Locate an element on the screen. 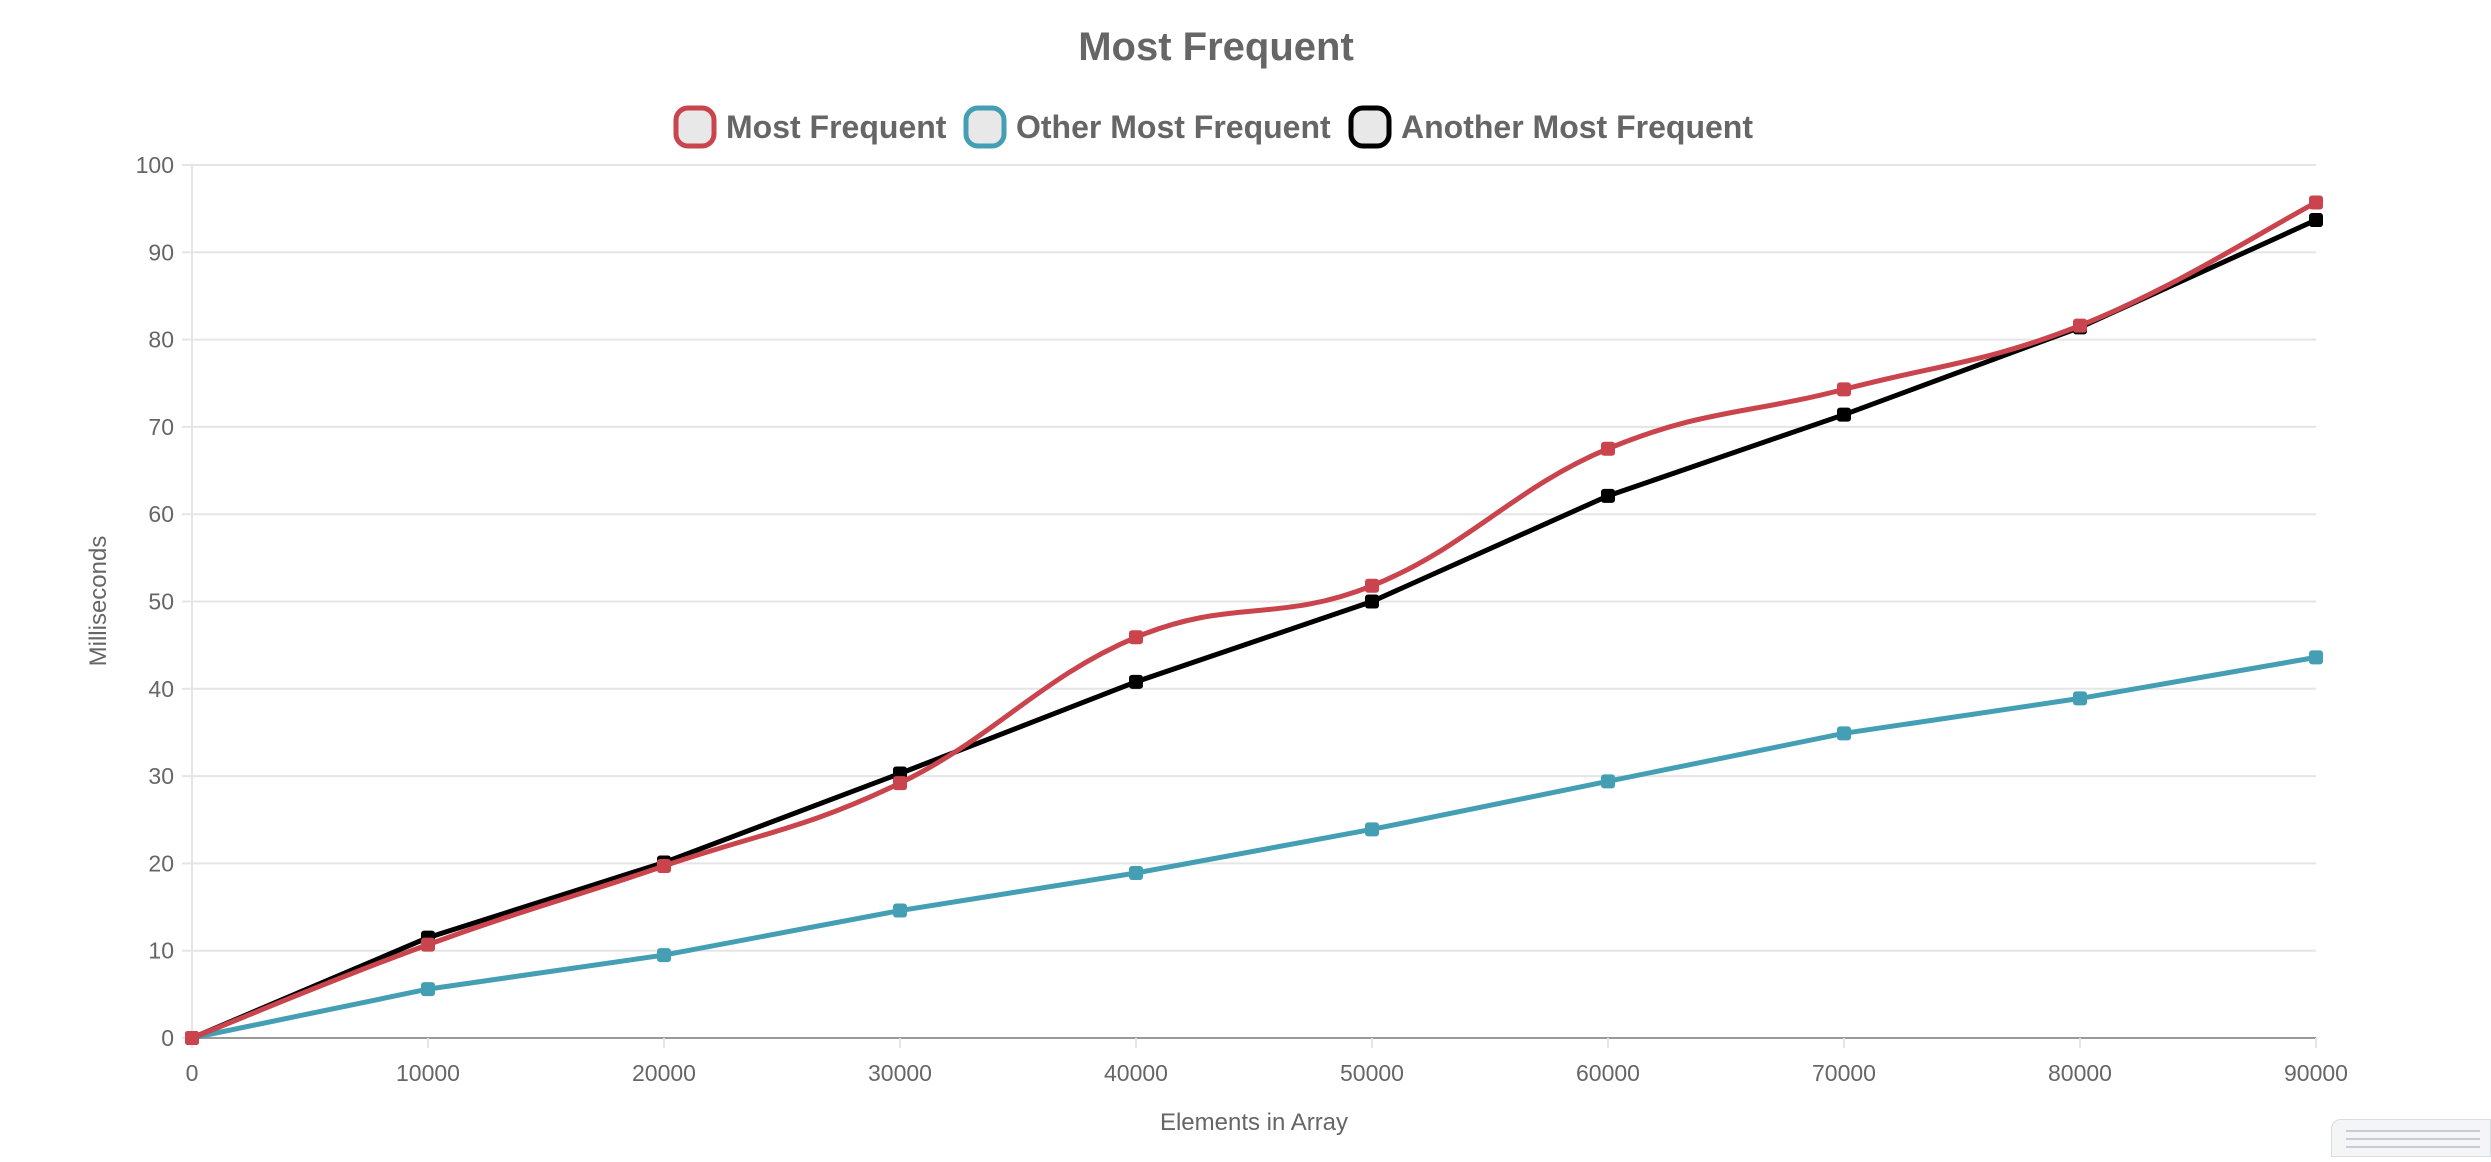 The image size is (2491, 1162). x-tick-label: 50000 is located at coordinates (1372, 1073).